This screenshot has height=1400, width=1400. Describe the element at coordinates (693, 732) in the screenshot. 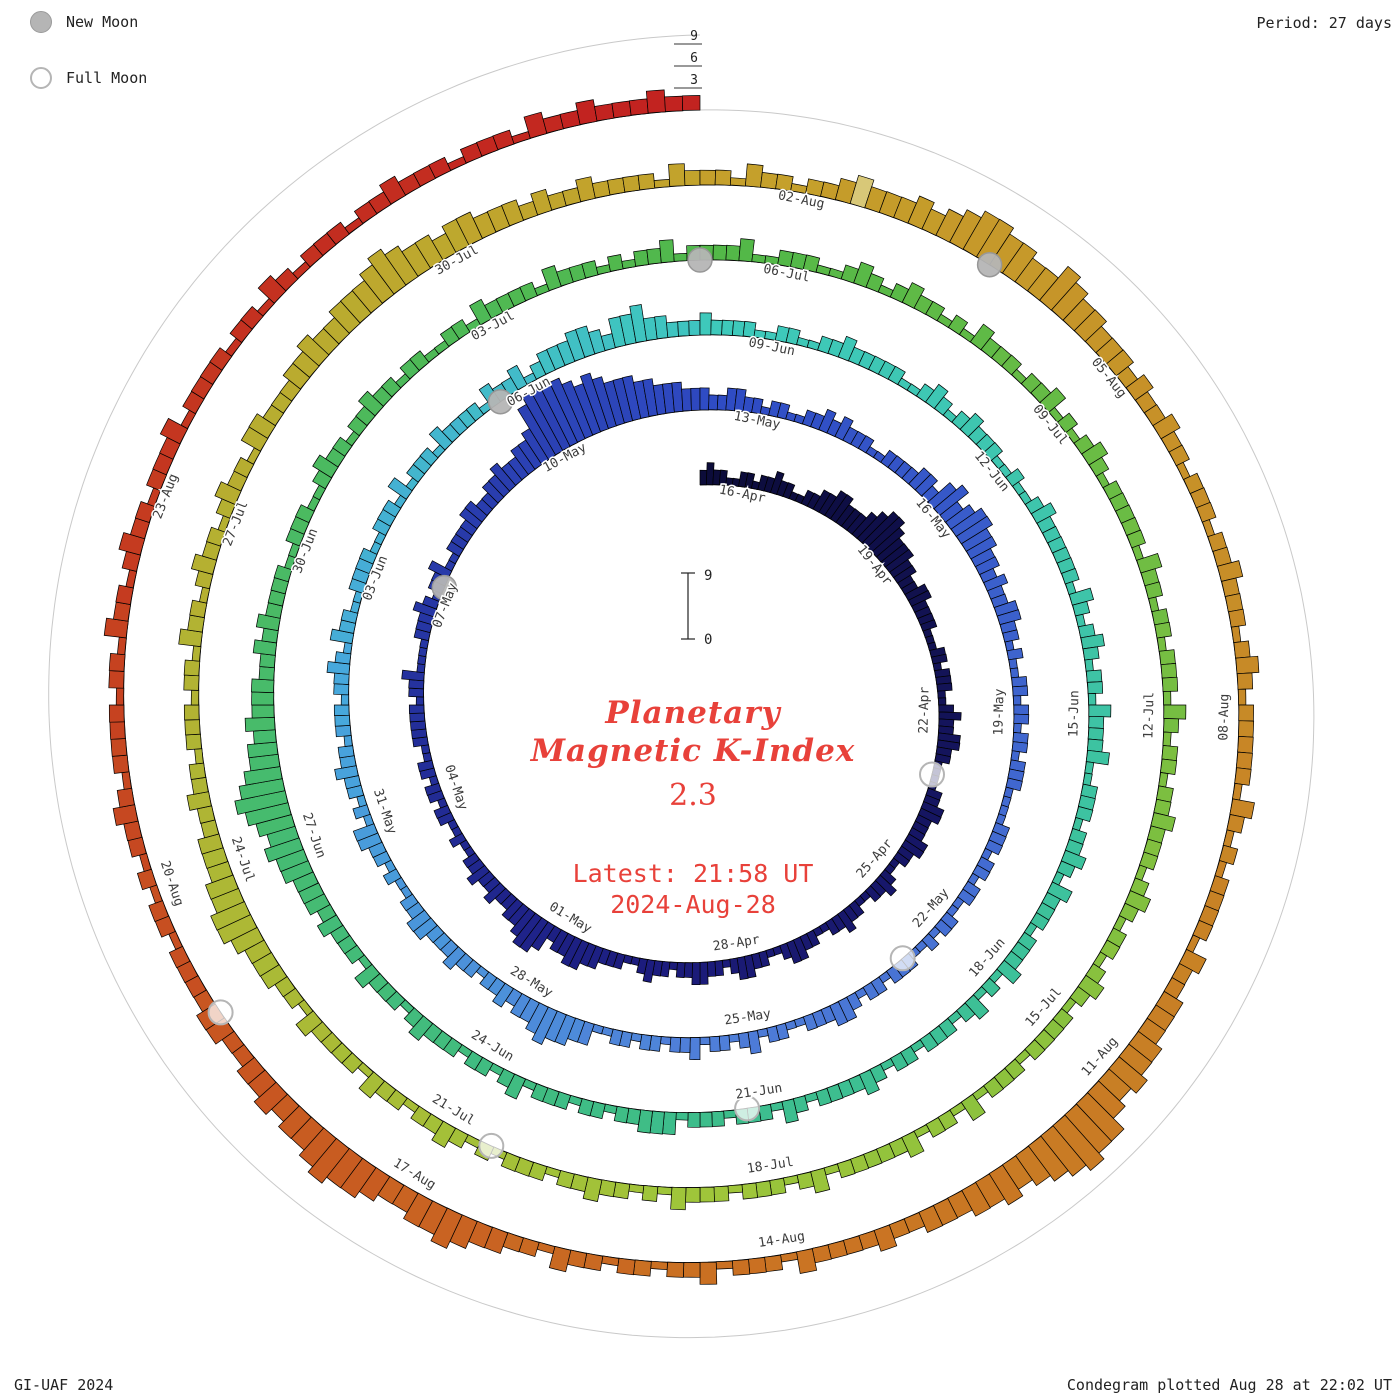

I see `chart-title: Planetary Magnetic K-Index` at that location.